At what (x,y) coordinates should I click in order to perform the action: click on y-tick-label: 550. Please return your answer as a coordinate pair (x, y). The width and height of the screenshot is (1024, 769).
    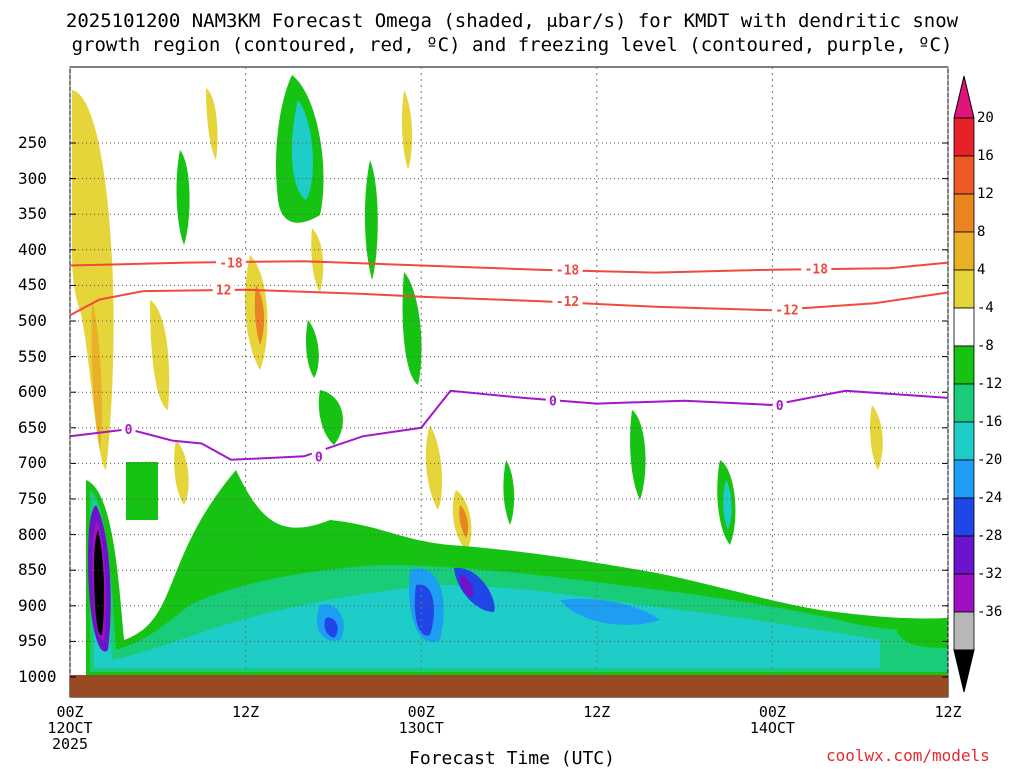
    Looking at the image, I should click on (32, 356).